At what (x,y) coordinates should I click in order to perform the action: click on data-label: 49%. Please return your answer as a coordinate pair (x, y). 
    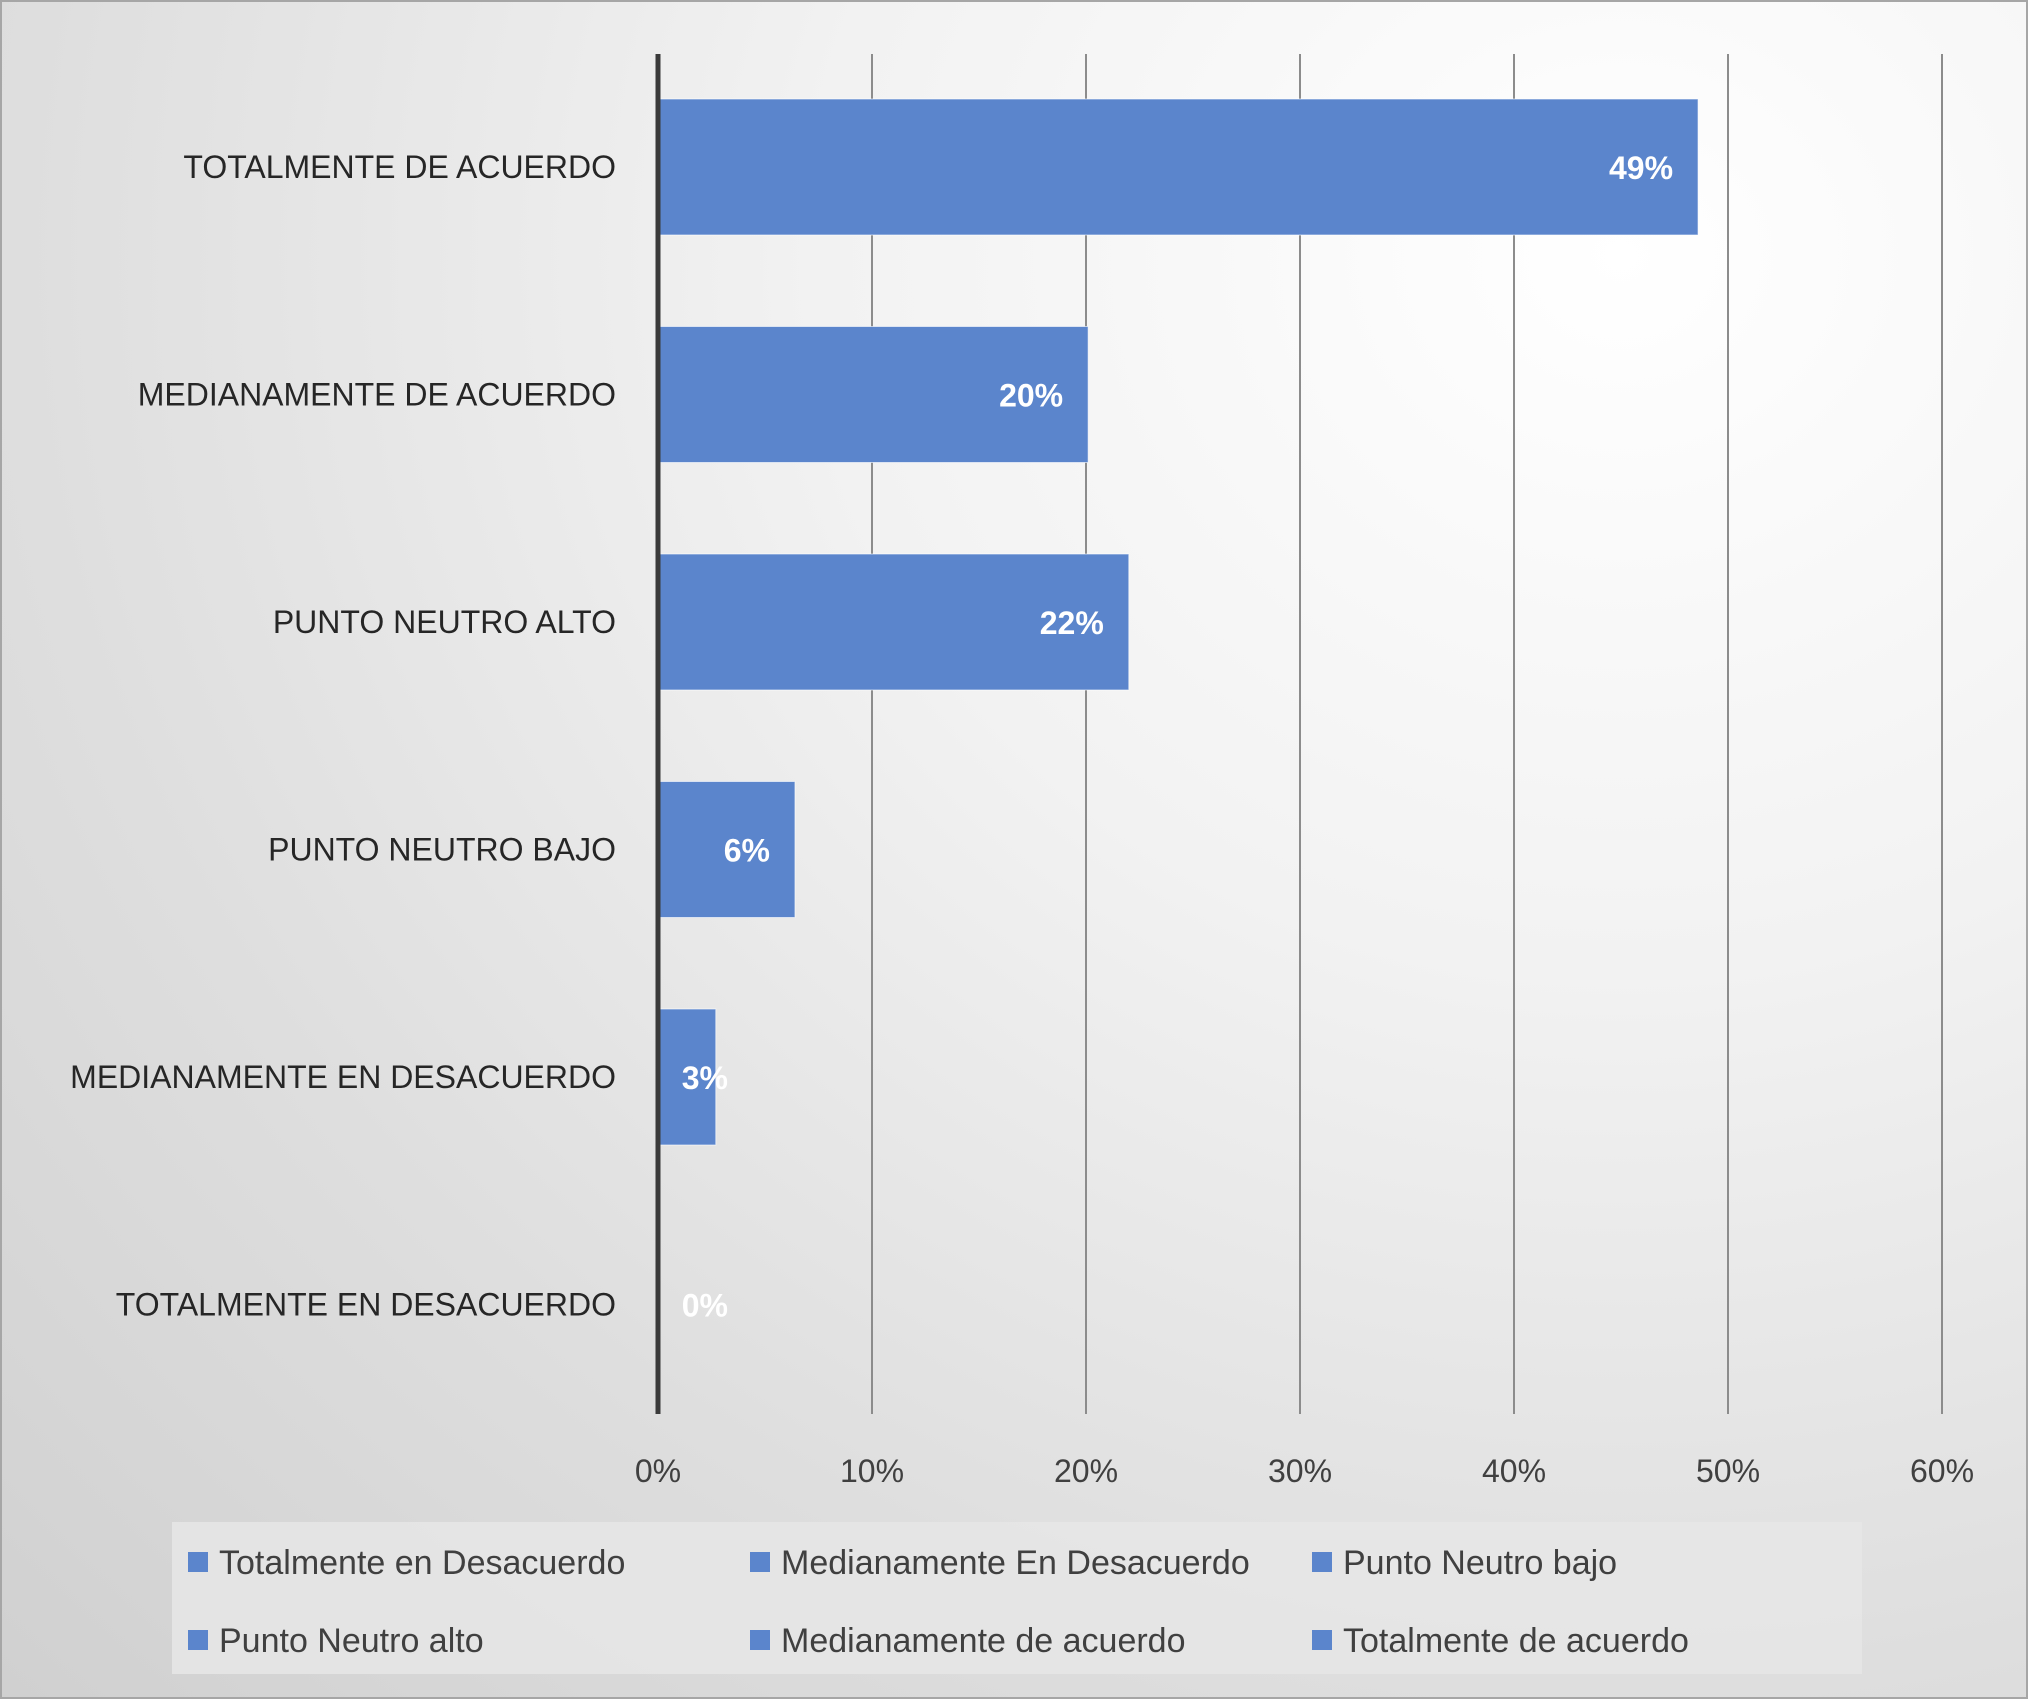
    Looking at the image, I should click on (1641, 168).